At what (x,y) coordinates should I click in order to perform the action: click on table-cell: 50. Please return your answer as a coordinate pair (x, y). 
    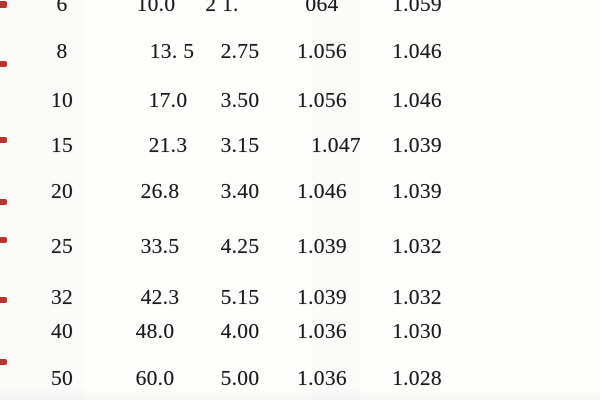
    Looking at the image, I should click on (62, 378).